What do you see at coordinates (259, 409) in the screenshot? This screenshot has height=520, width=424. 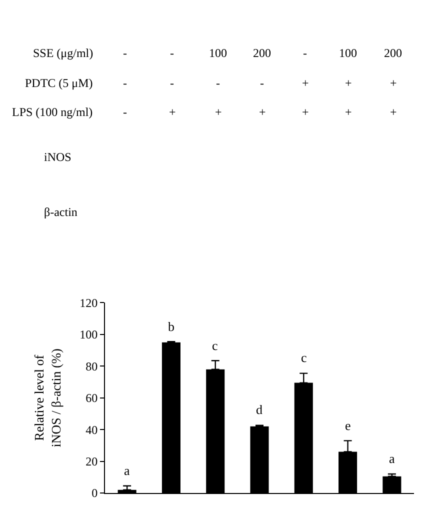 I see `data-label: d` at bounding box center [259, 409].